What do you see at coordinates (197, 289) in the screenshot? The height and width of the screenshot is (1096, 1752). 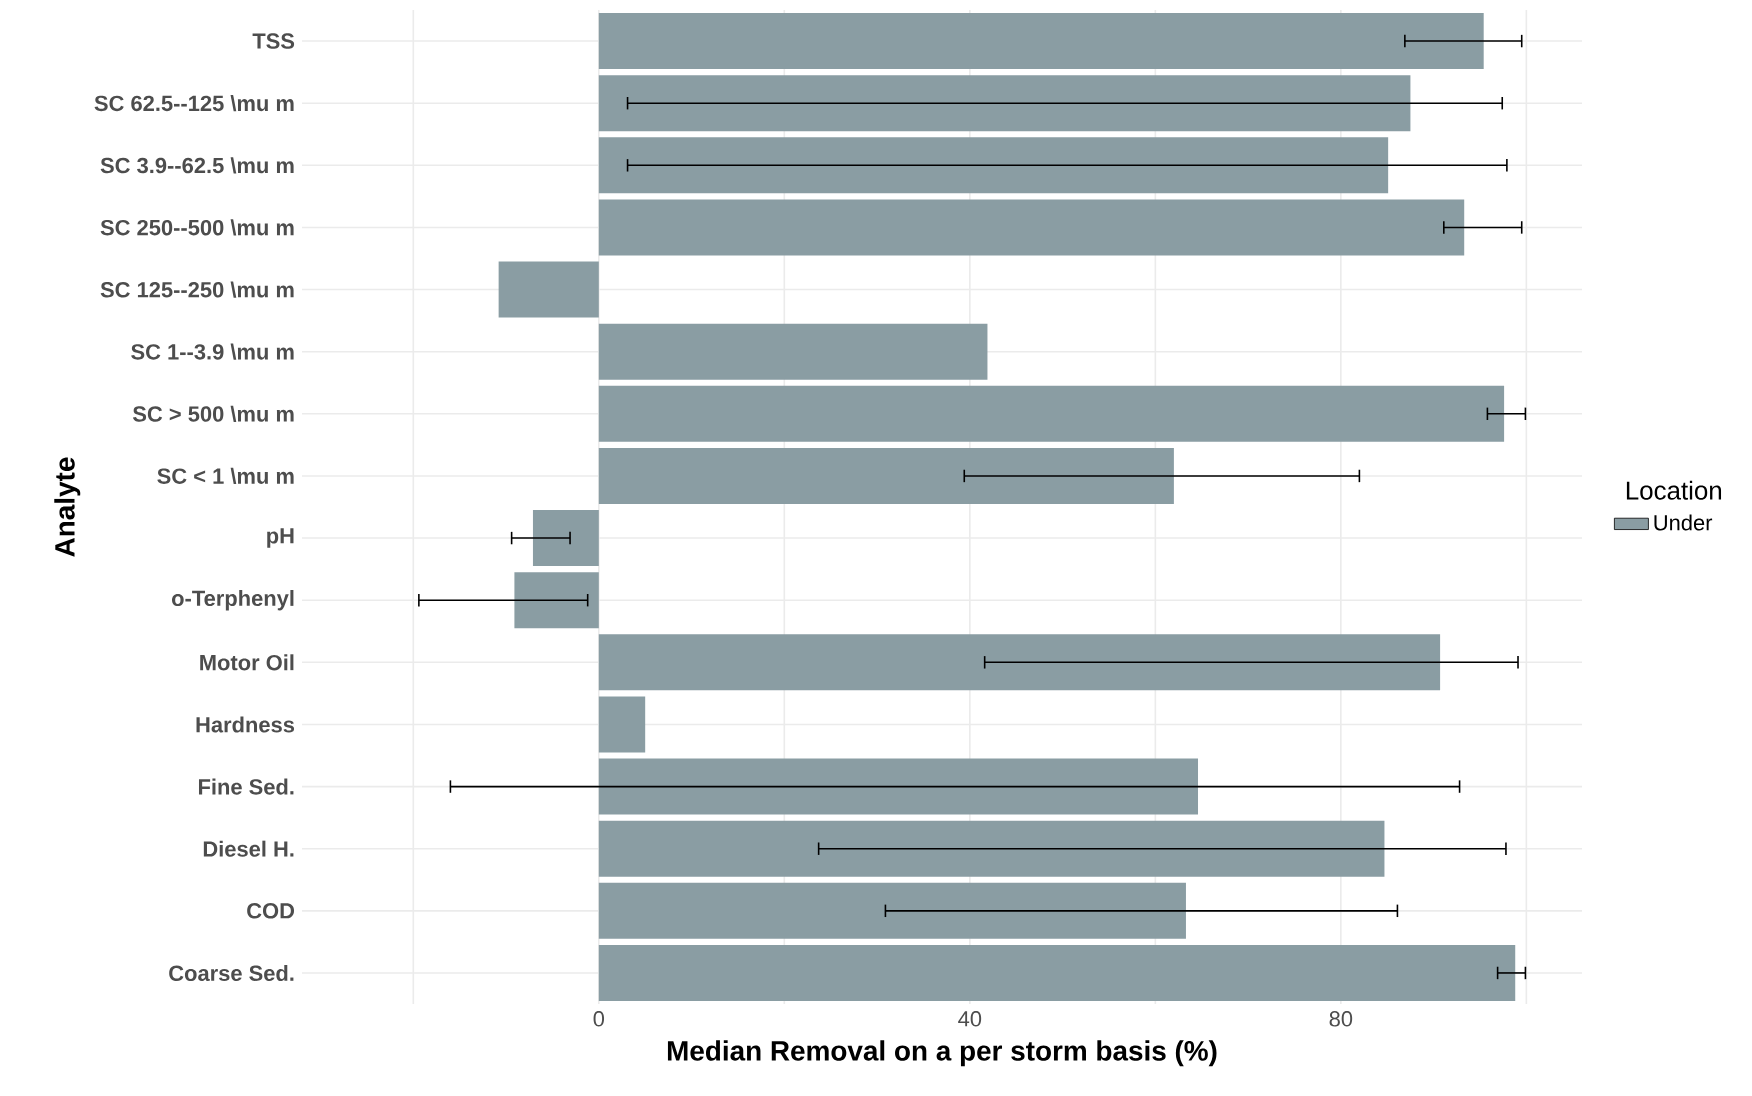 I see `y-tick-label: SC 125--250 \mu m` at bounding box center [197, 289].